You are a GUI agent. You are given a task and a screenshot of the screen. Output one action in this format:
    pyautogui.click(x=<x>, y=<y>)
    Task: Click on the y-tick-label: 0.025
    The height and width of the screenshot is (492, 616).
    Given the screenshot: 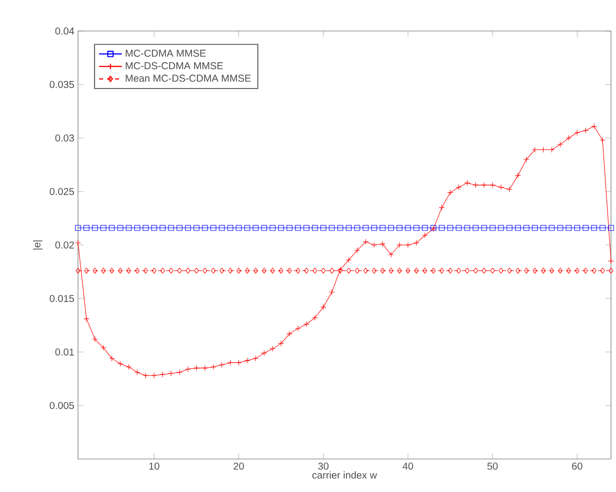 What is the action you would take?
    pyautogui.click(x=62, y=192)
    